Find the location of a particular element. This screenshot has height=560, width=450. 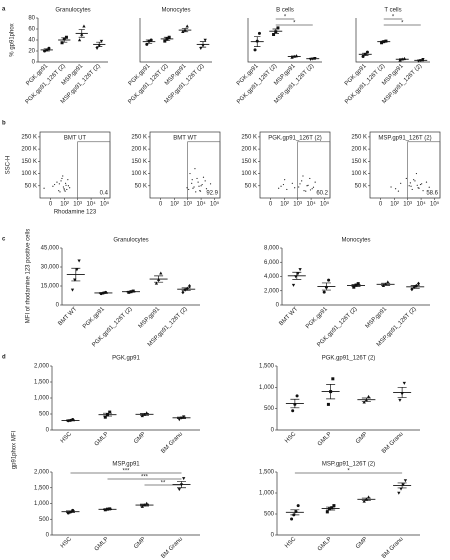

y-tick-label: 100 K is located at coordinates (359, 174).